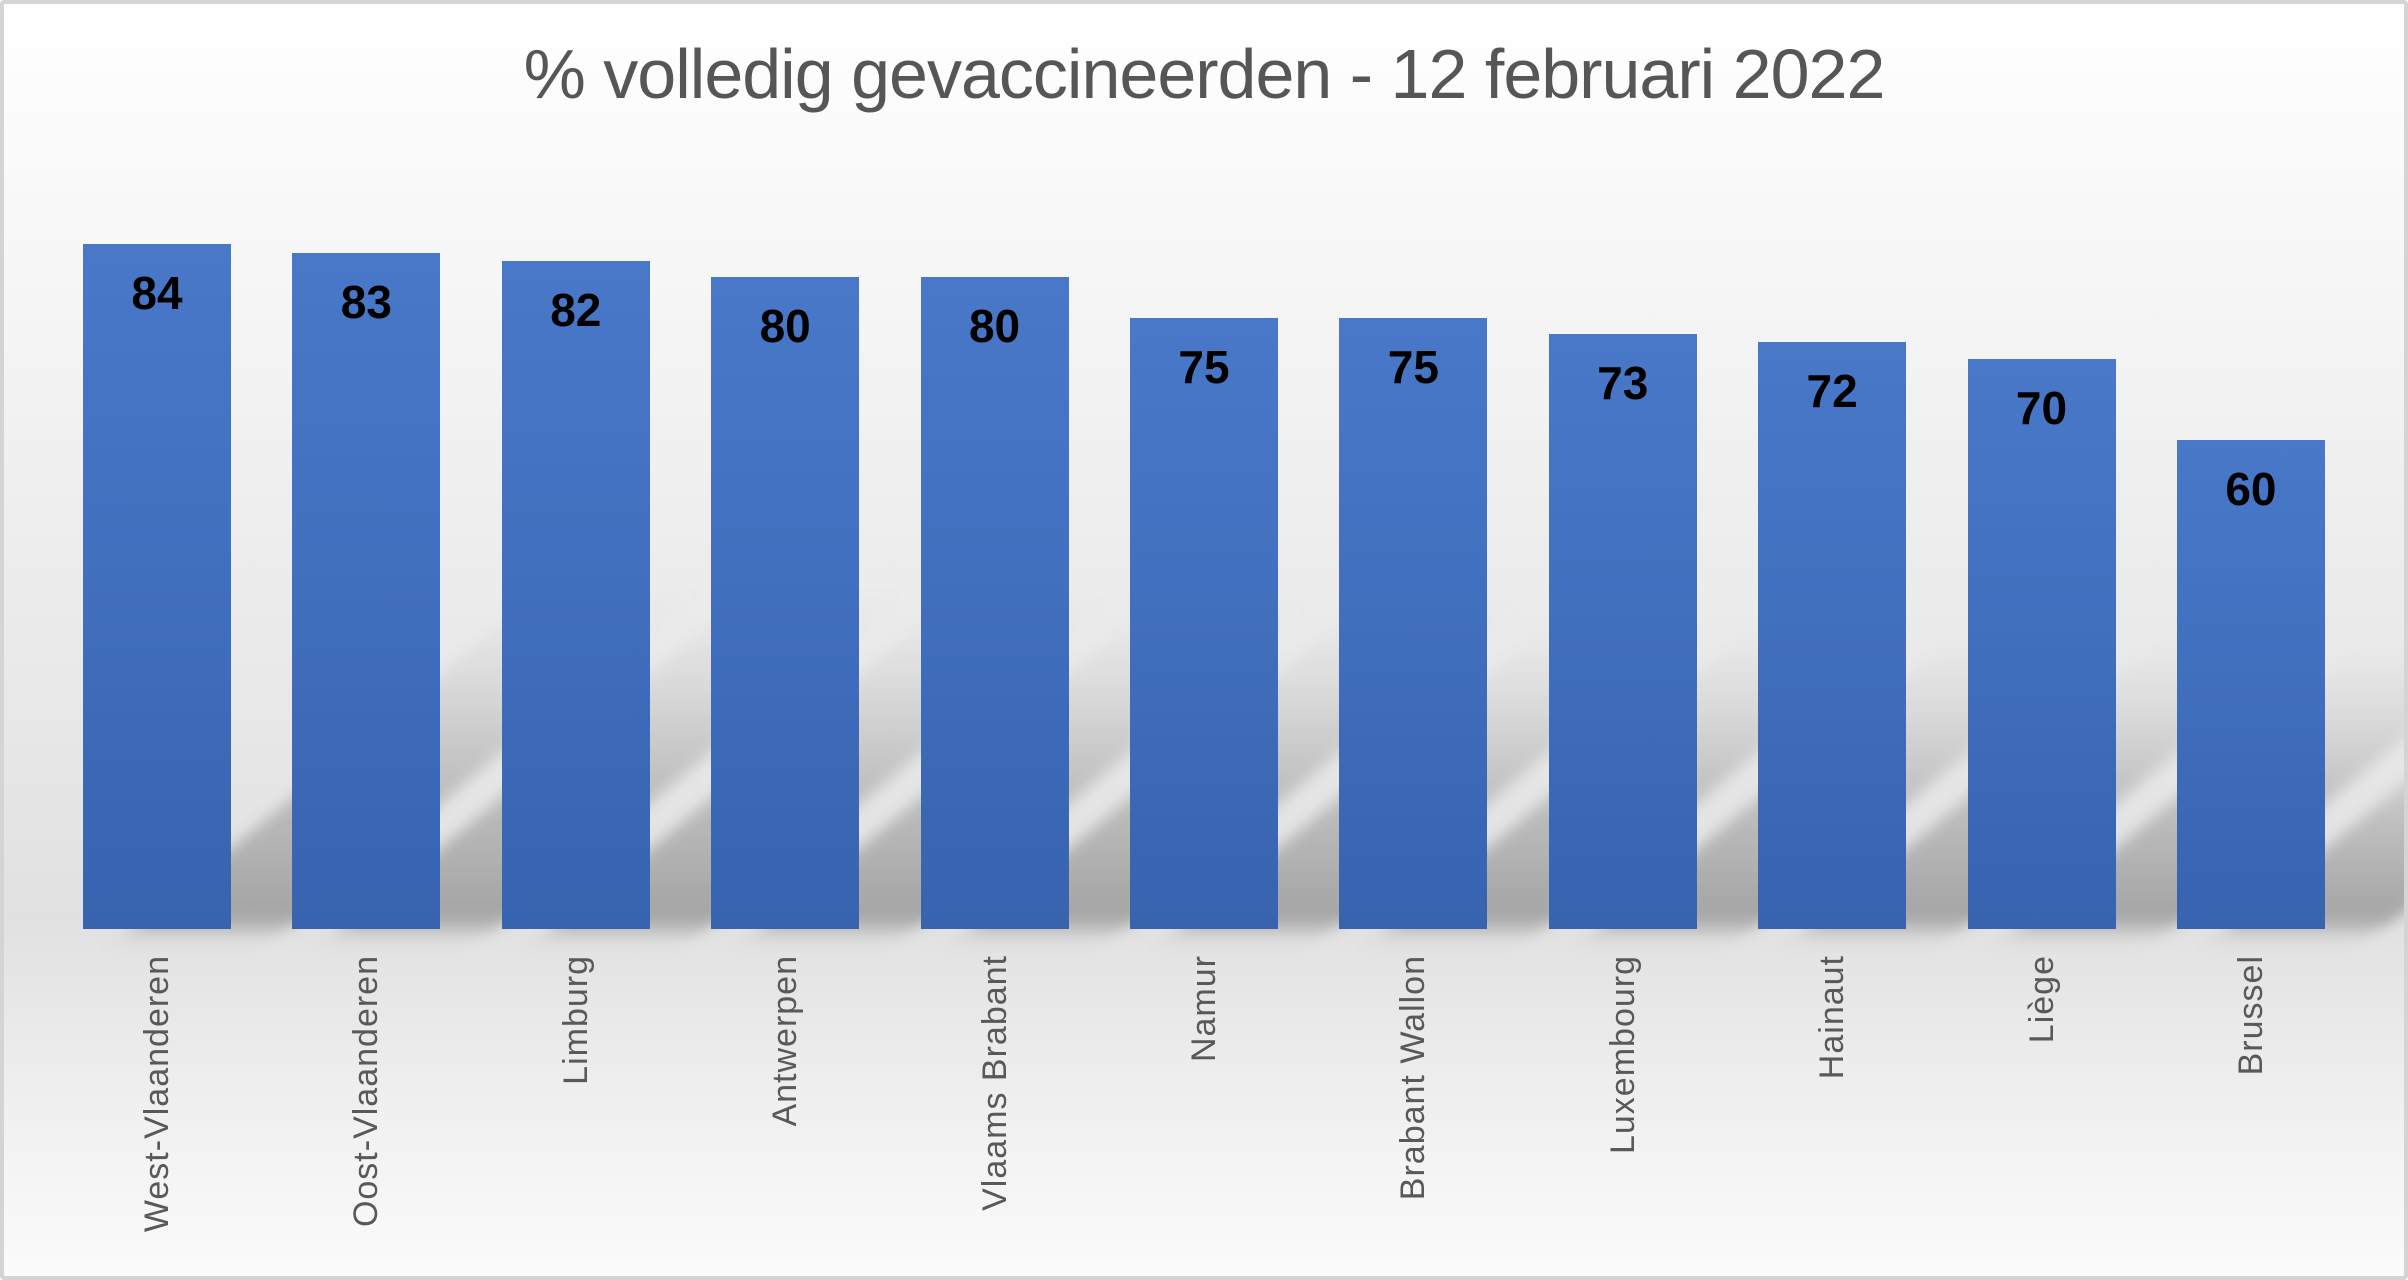  Describe the element at coordinates (1832, 1017) in the screenshot. I see `x-axis-label: Hainaut` at that location.